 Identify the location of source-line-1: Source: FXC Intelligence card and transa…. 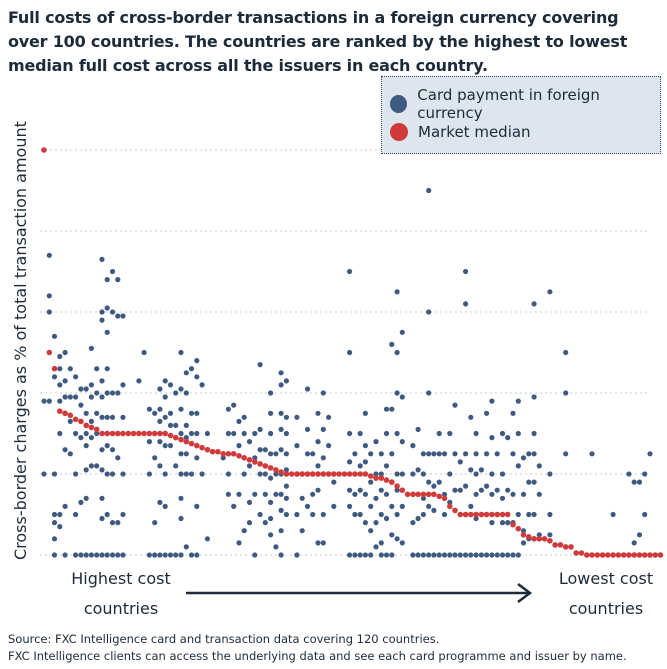
(224, 639).